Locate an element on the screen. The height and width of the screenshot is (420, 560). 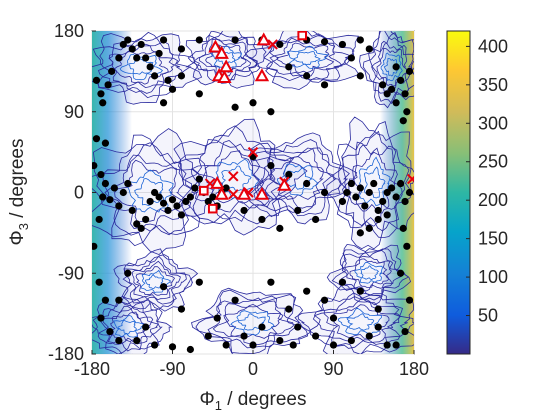
x-tick-label: -90 is located at coordinates (172, 369).